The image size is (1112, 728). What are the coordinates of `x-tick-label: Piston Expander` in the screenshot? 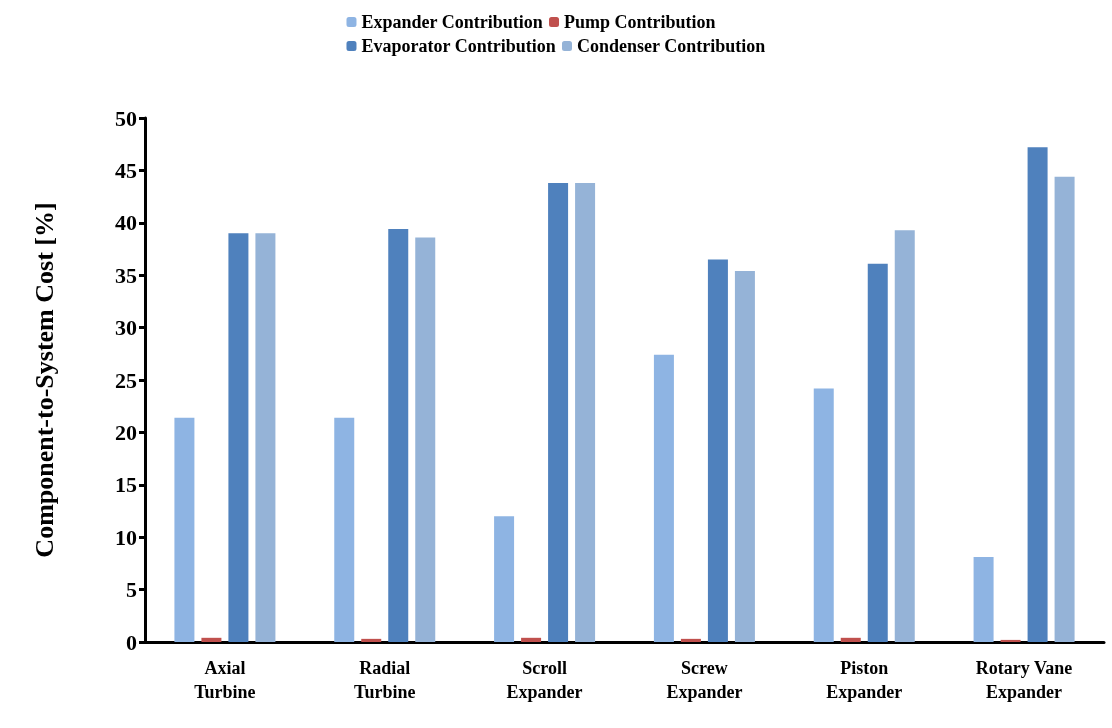 It's located at (864, 680).